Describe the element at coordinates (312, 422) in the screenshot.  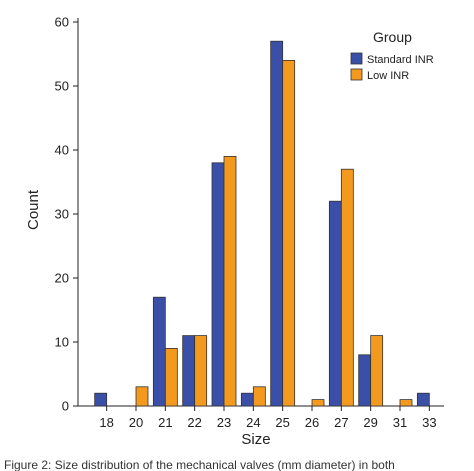
I see `x-tick-label: 26` at that location.